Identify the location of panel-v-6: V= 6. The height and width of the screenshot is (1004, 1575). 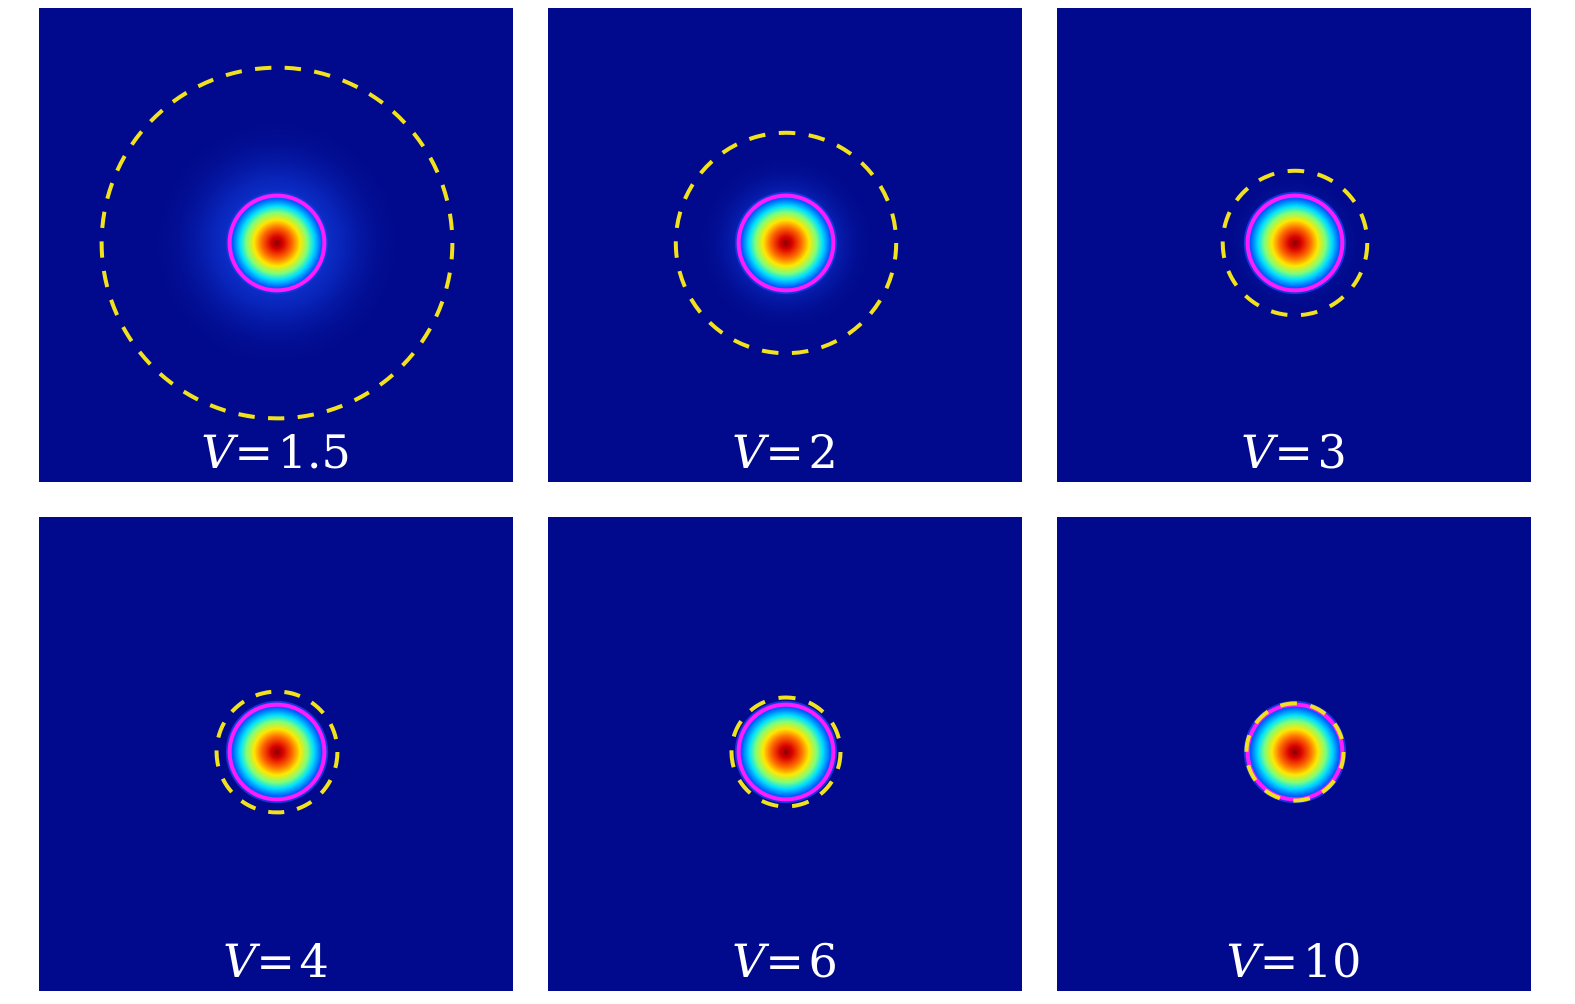
(785, 754).